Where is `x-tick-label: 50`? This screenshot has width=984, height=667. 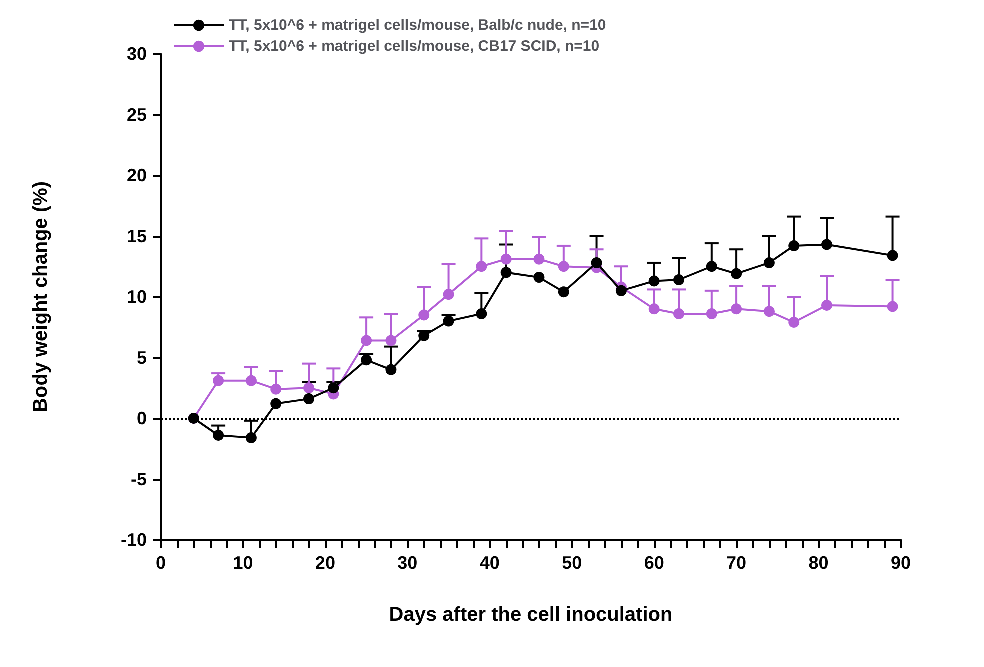 x-tick-label: 50 is located at coordinates (572, 563).